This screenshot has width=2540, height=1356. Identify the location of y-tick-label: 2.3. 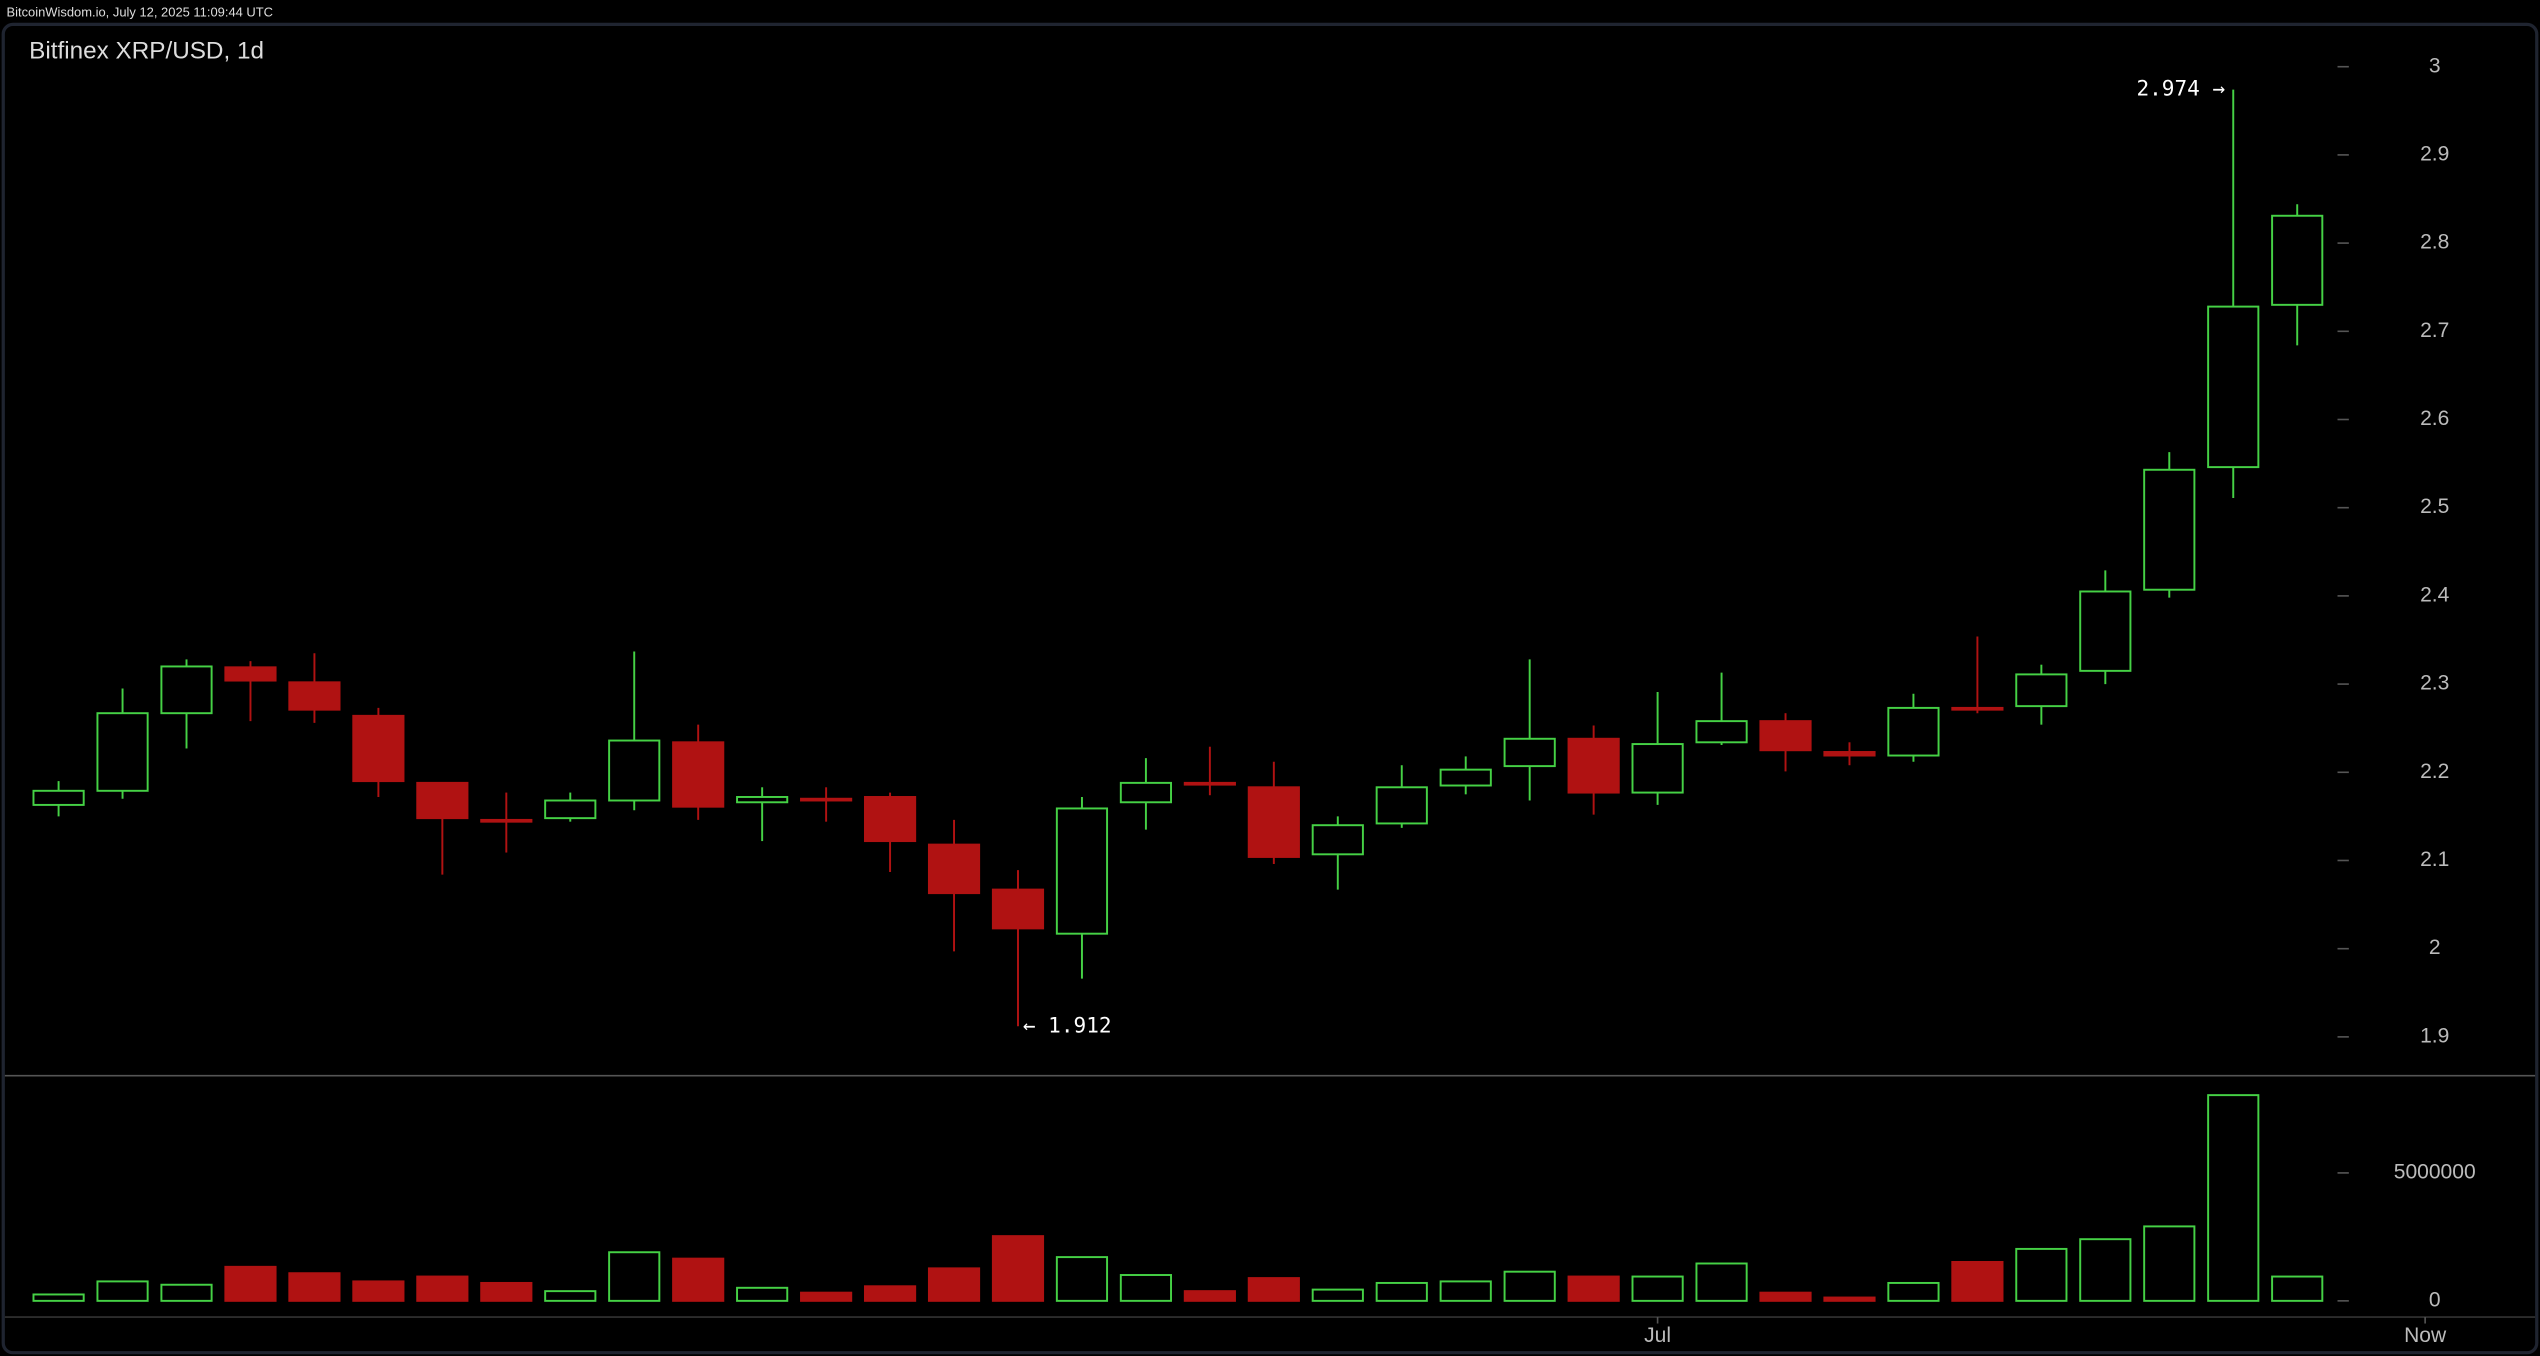
(2434, 683).